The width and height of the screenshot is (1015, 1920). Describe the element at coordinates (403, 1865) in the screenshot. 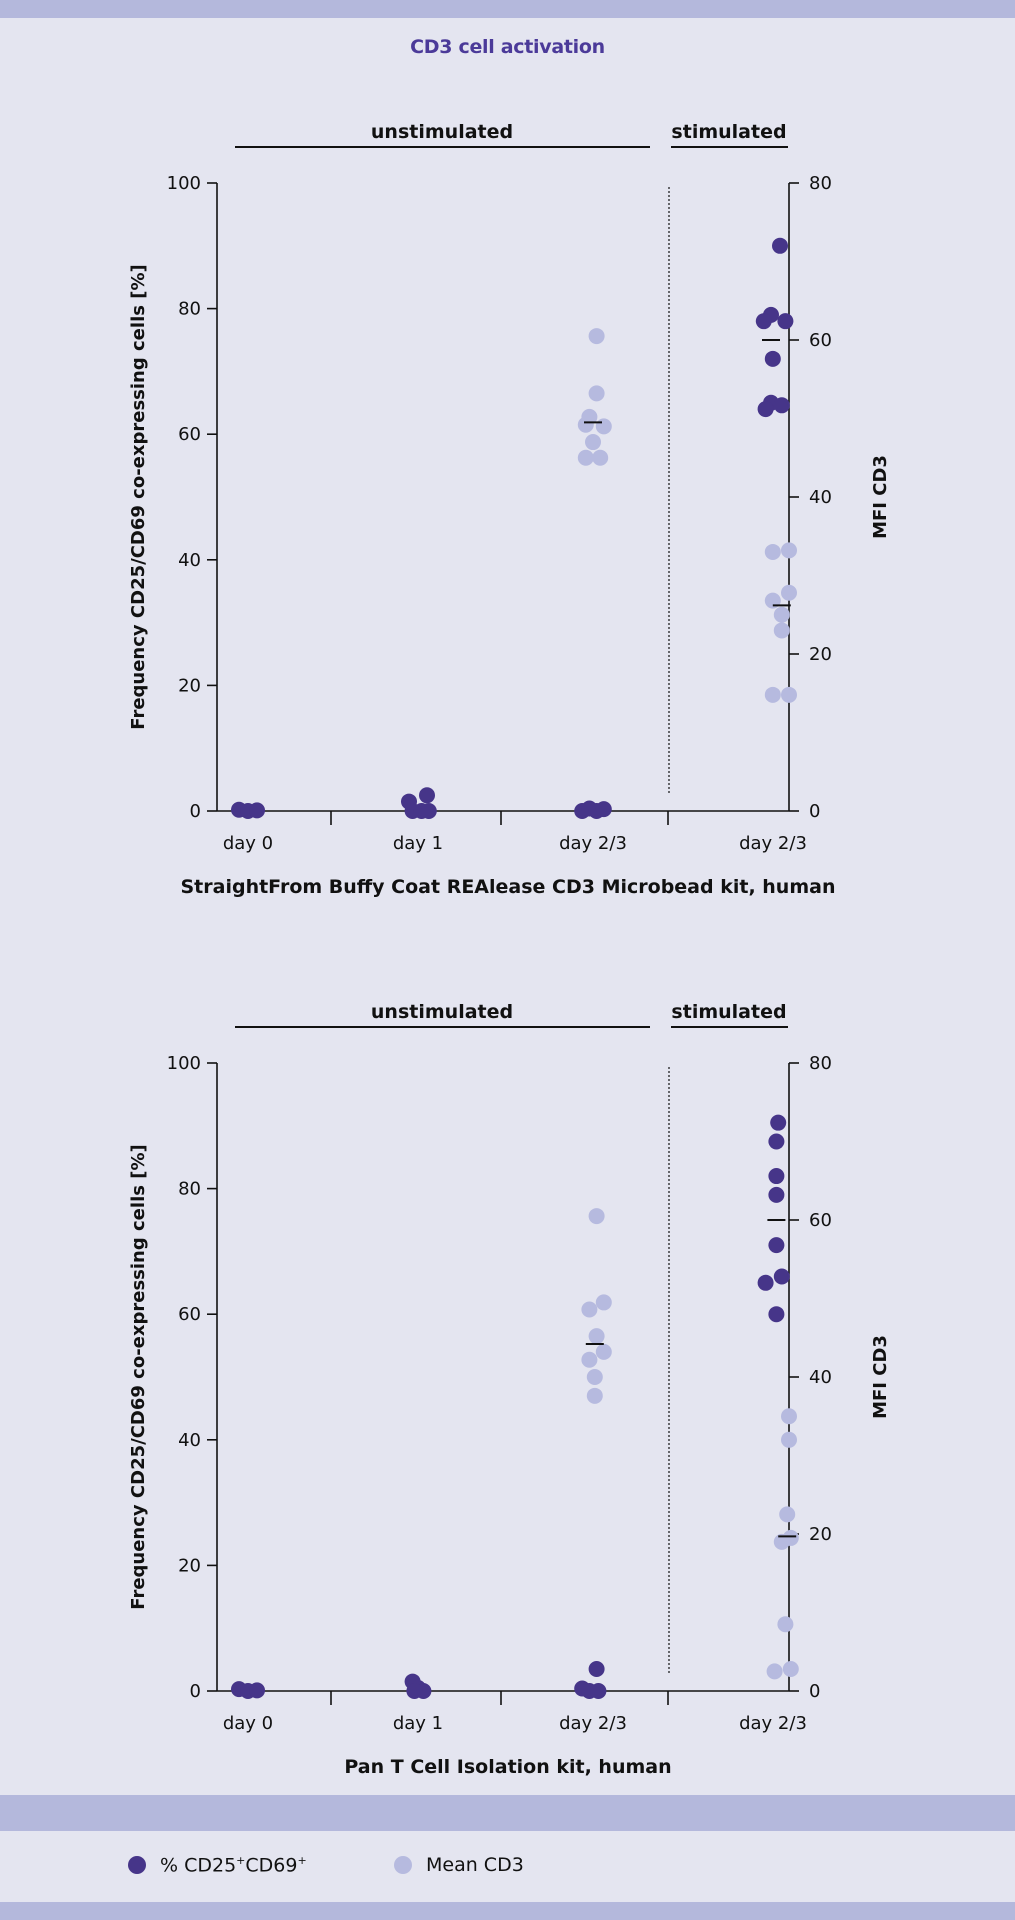

I see `legend-dot-light` at that location.